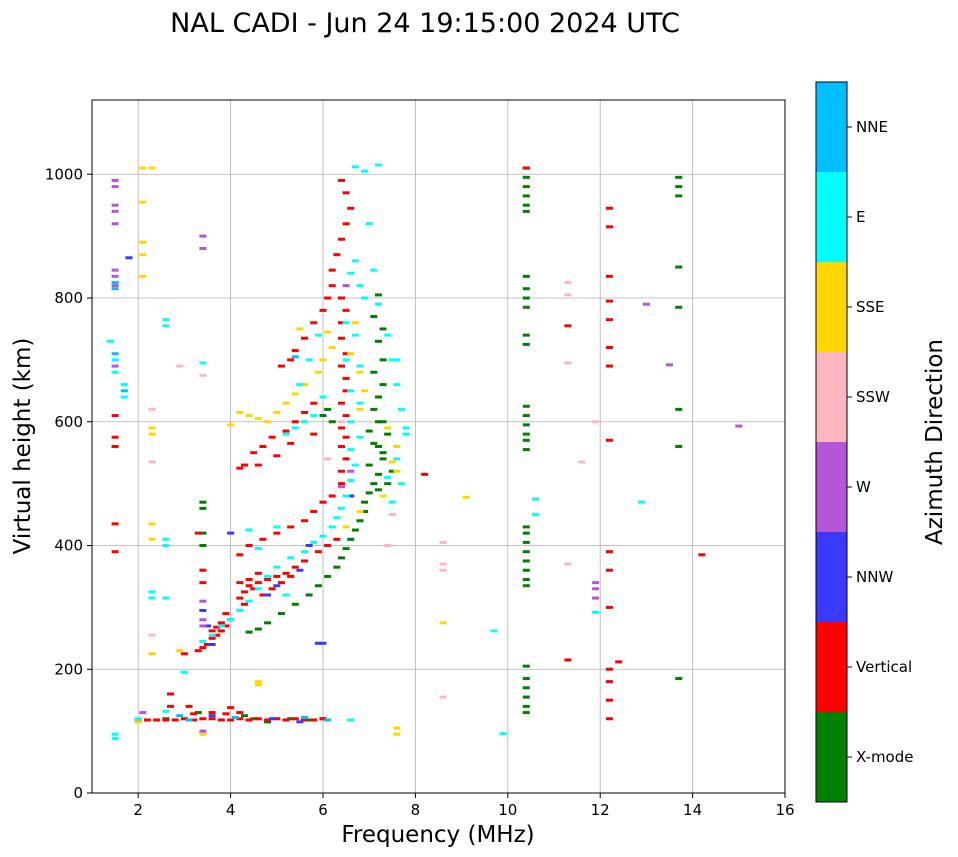 The width and height of the screenshot is (958, 857). What do you see at coordinates (323, 810) in the screenshot?
I see `x-tick-label: 6` at bounding box center [323, 810].